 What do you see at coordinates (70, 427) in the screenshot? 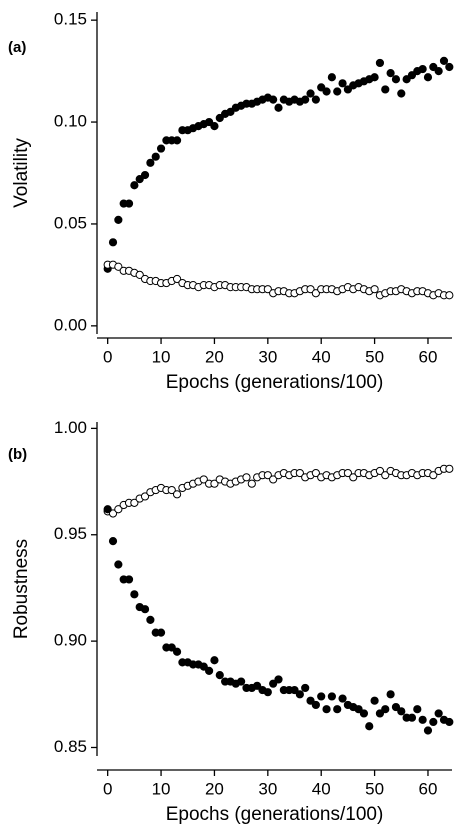
I see `y-tick-label: 1.00` at bounding box center [70, 427].